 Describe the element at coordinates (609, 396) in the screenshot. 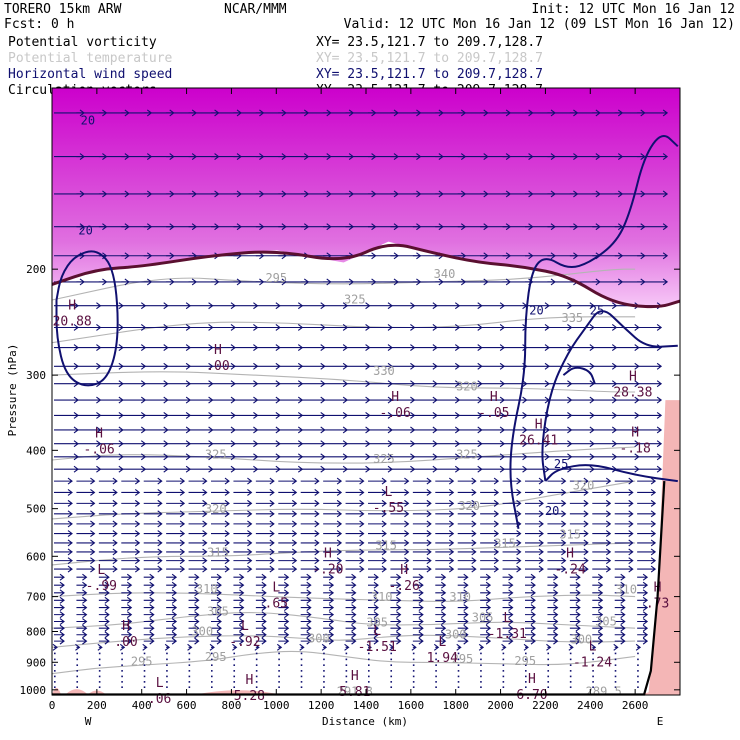

I see `wind-speed-contour` at that location.